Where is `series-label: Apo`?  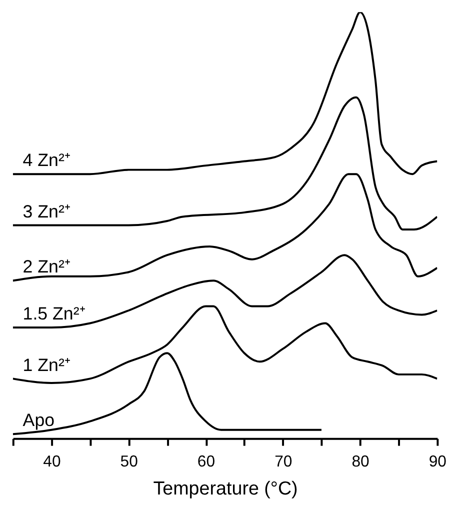
series-label: Apo is located at coordinates (38, 420).